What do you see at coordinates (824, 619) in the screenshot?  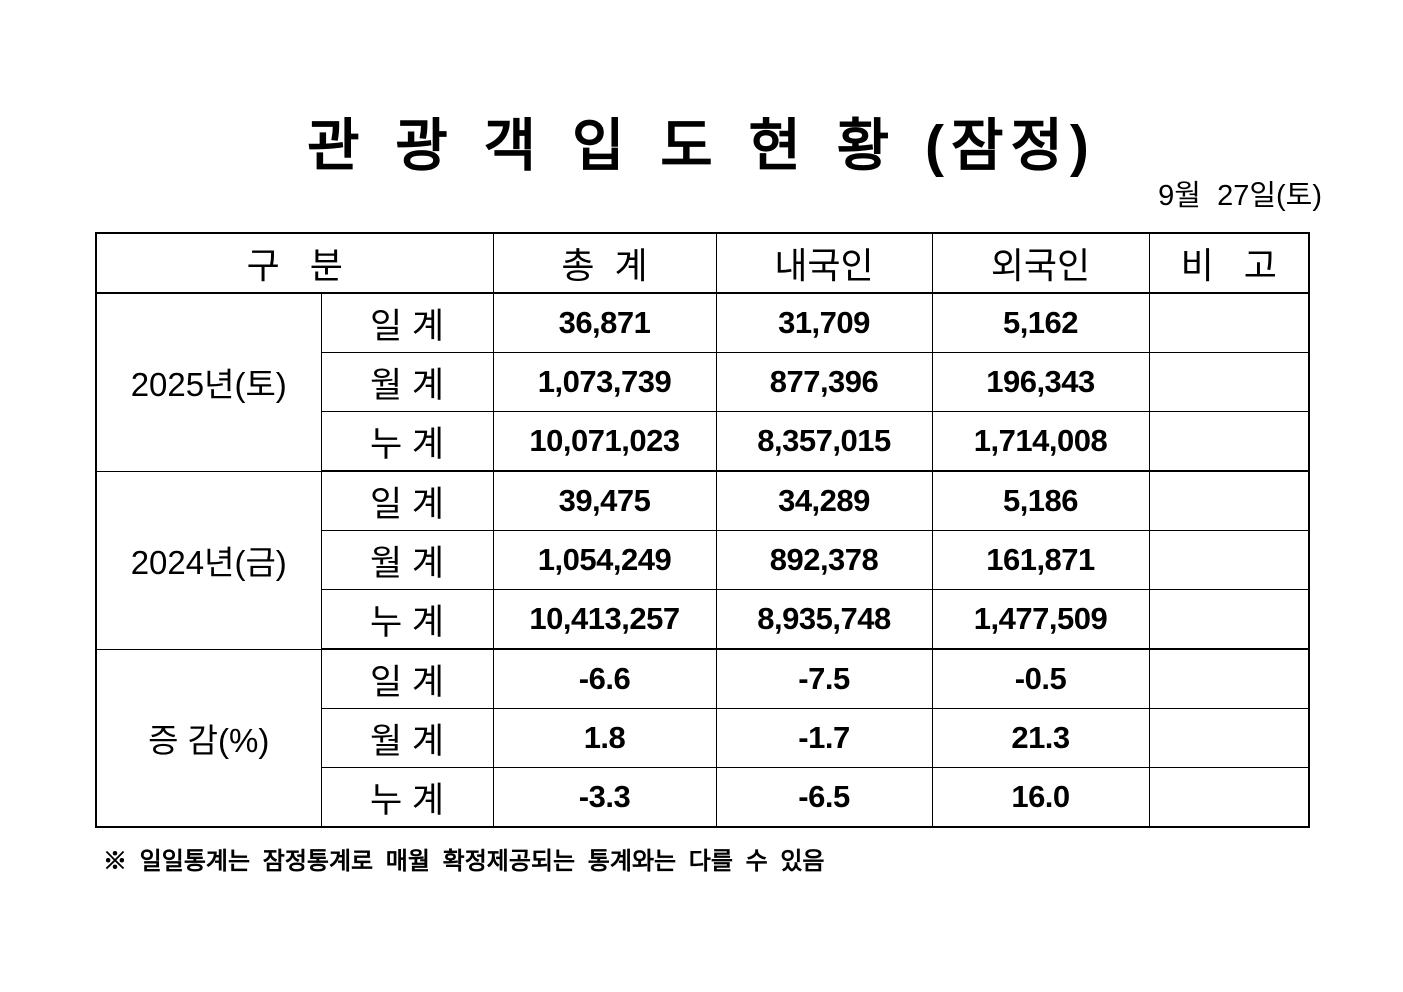 I see `domestic-cell: 8,935,748` at bounding box center [824, 619].